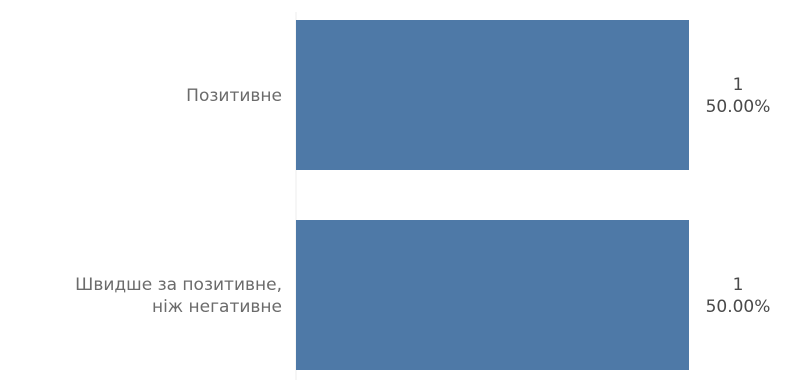  Describe the element at coordinates (738, 285) in the screenshot. I see `value-label-1: 1` at that location.